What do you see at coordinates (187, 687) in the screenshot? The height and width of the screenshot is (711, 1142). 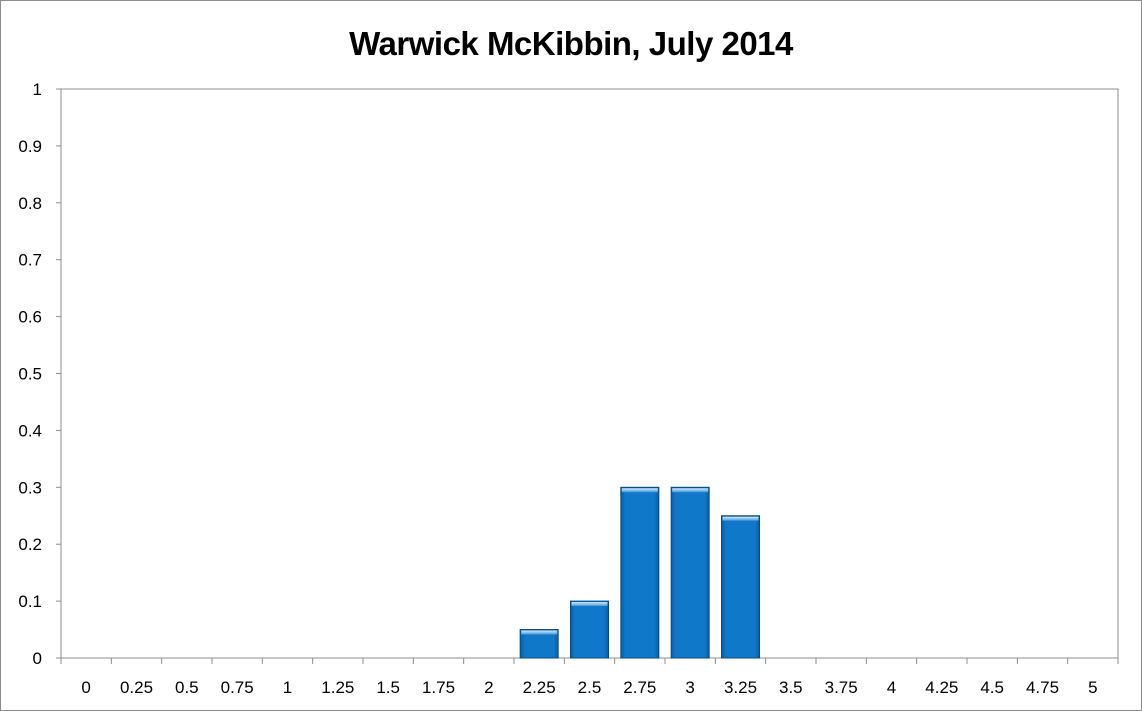 I see `x-tick-label: 0.5` at bounding box center [187, 687].